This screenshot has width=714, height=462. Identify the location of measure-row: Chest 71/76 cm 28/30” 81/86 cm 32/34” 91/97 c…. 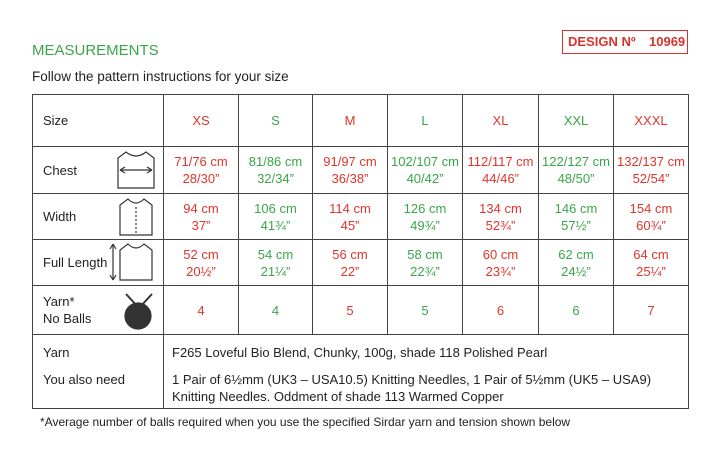
(360, 170).